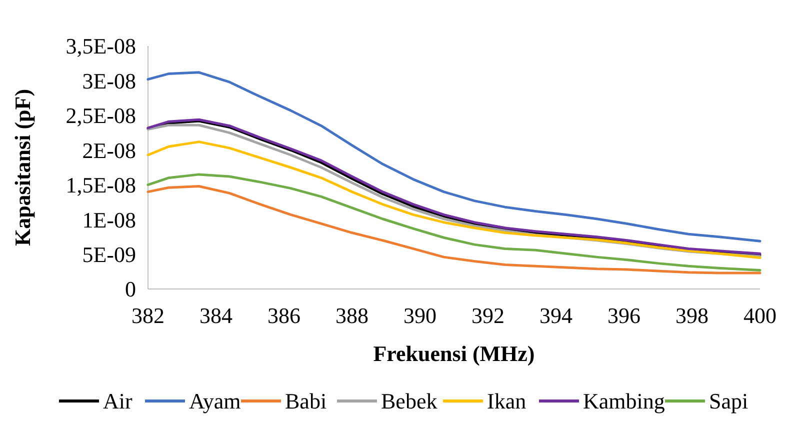 The height and width of the screenshot is (427, 804). I want to click on y-axis-title: Kapasitansi (pF), so click(22, 167).